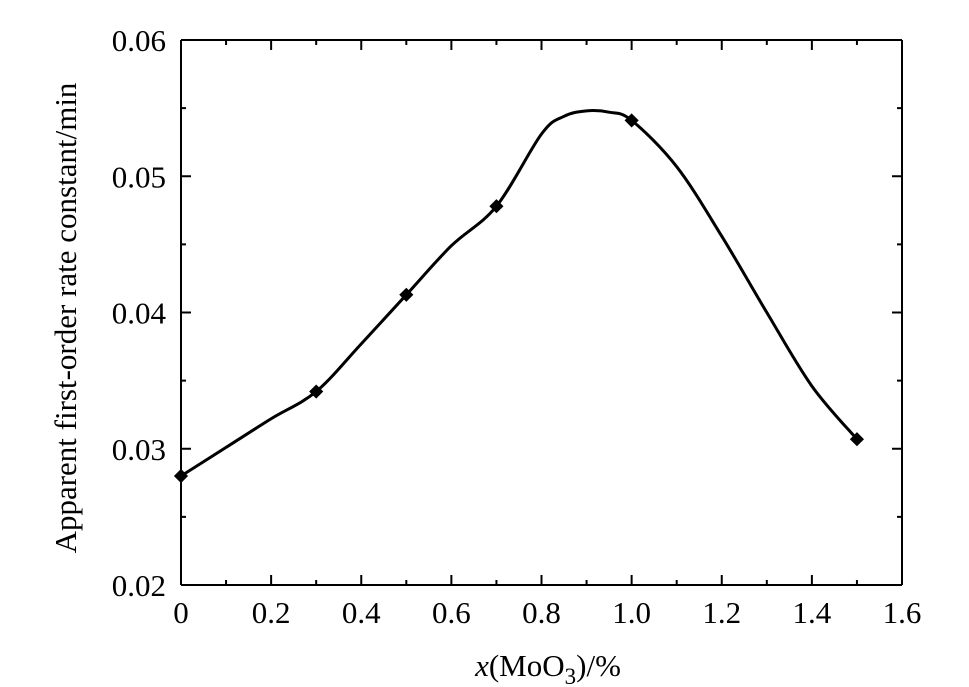 This screenshot has height=687, width=969. What do you see at coordinates (139, 313) in the screenshot?
I see `y-tick-label: 0.04` at bounding box center [139, 313].